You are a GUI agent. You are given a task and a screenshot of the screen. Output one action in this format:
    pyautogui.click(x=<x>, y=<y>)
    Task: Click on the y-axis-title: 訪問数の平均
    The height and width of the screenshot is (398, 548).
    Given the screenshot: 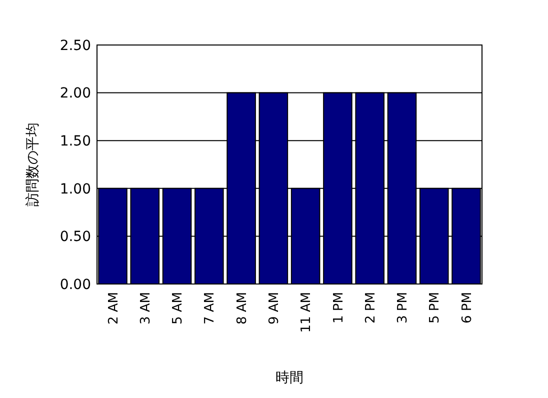 What is the action you would take?
    pyautogui.click(x=32, y=164)
    